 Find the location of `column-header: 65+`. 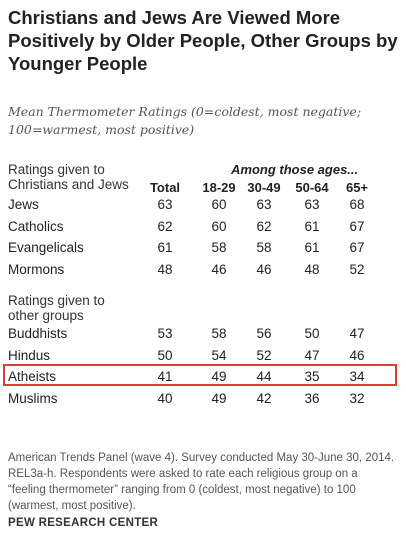

column-header: 65+ is located at coordinates (357, 187).